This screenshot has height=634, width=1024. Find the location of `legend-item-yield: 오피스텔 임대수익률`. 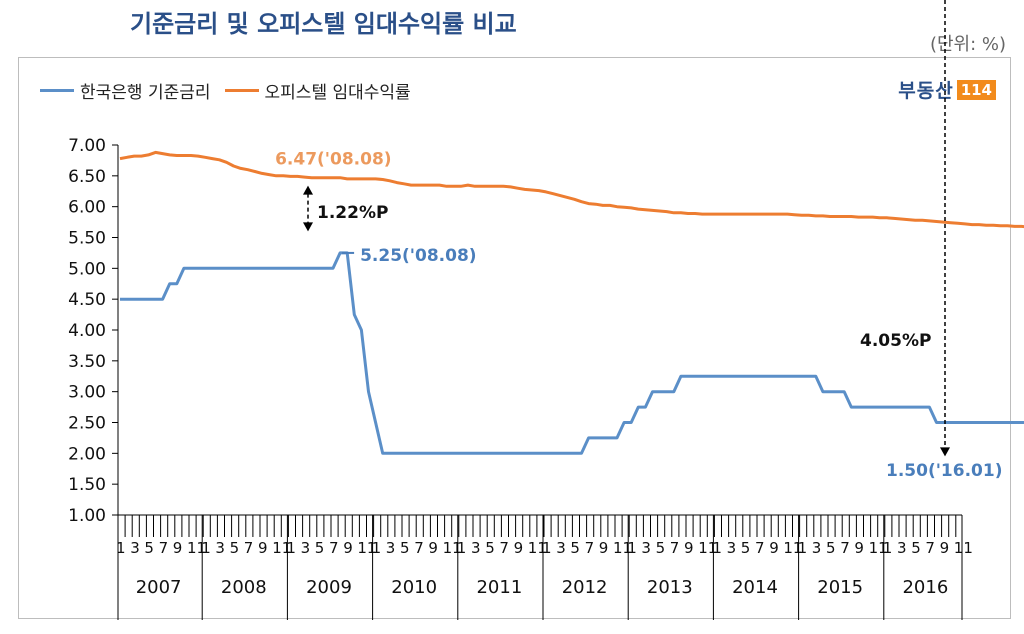

legend-item-yield: 오피스텔 임대수익률 is located at coordinates (317, 90).